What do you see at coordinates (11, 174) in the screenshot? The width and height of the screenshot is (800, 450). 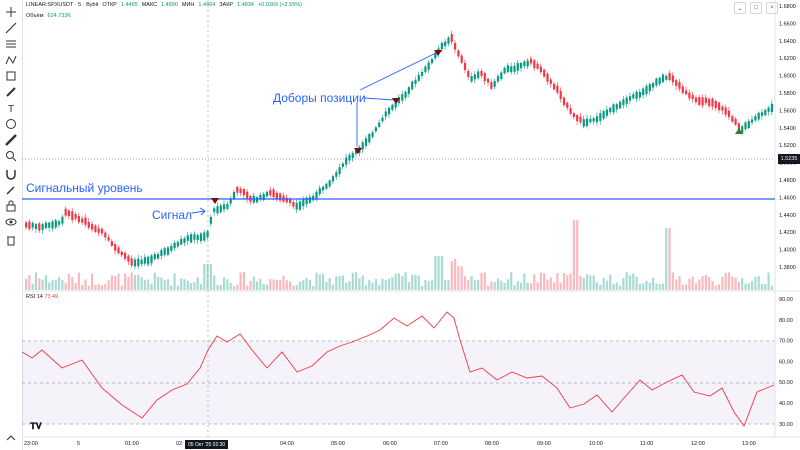 I see `magnet-icon` at bounding box center [11, 174].